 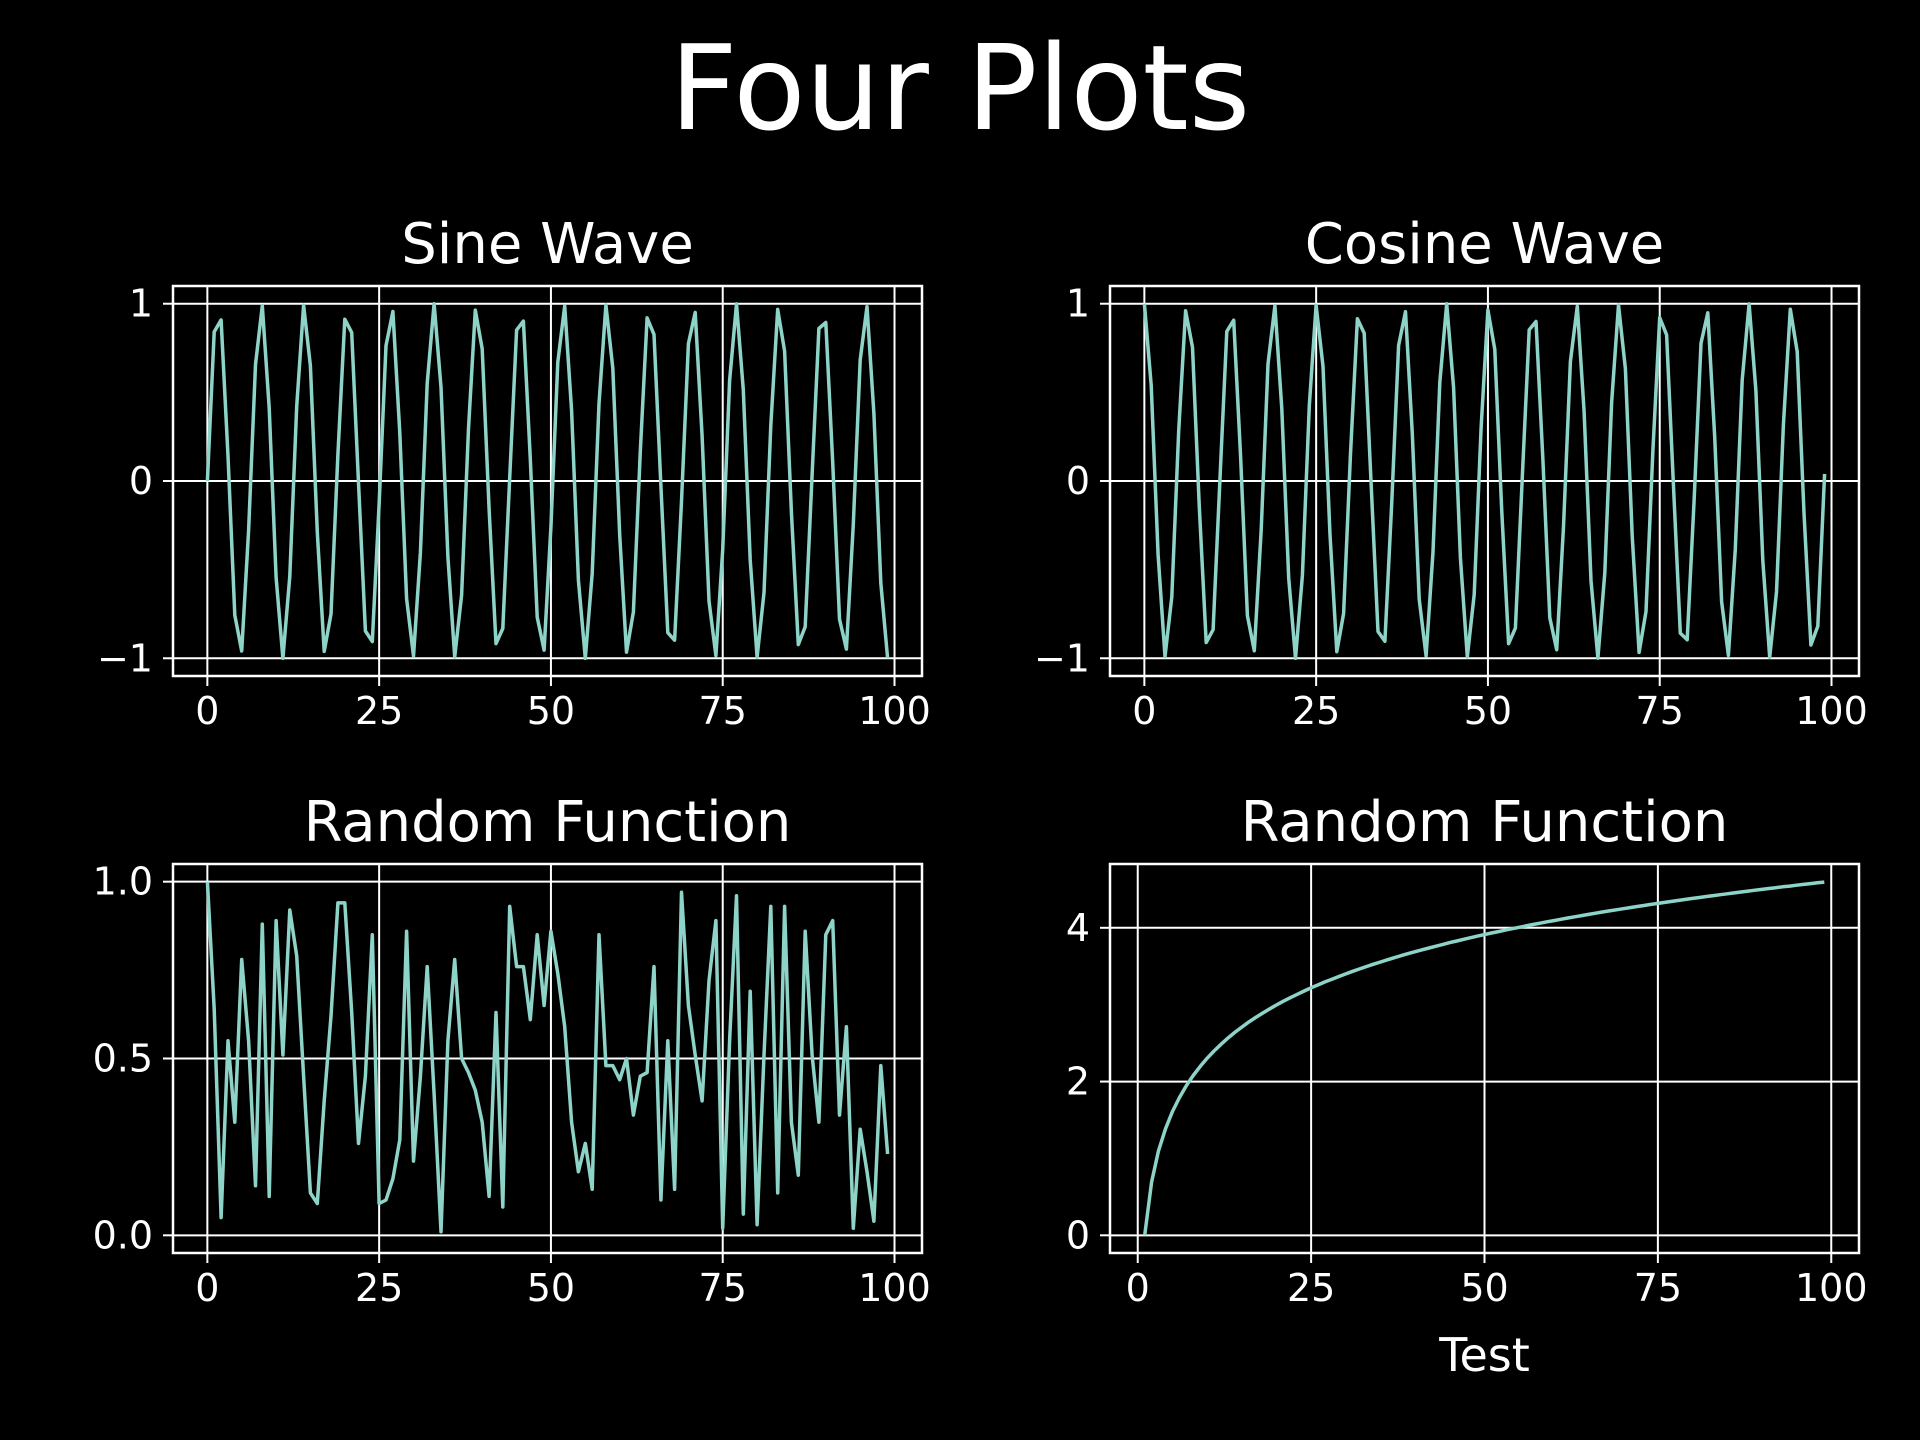 What do you see at coordinates (1078, 1082) in the screenshot?
I see `y-tick-label: 2` at bounding box center [1078, 1082].